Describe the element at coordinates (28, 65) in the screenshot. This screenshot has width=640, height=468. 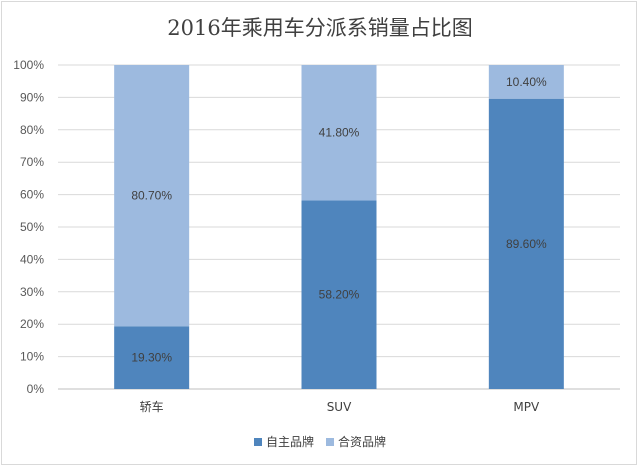
I see `y-tick-label: 100%` at that location.